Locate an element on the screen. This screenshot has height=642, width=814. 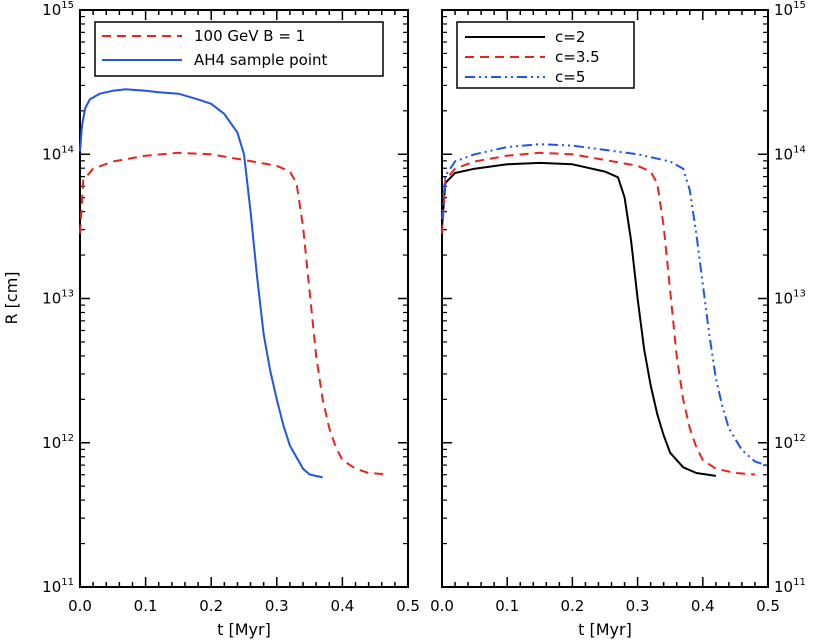
right-y-tick-labels: 1011 1012 1013 1014 1015 is located at coordinates (790, 298).